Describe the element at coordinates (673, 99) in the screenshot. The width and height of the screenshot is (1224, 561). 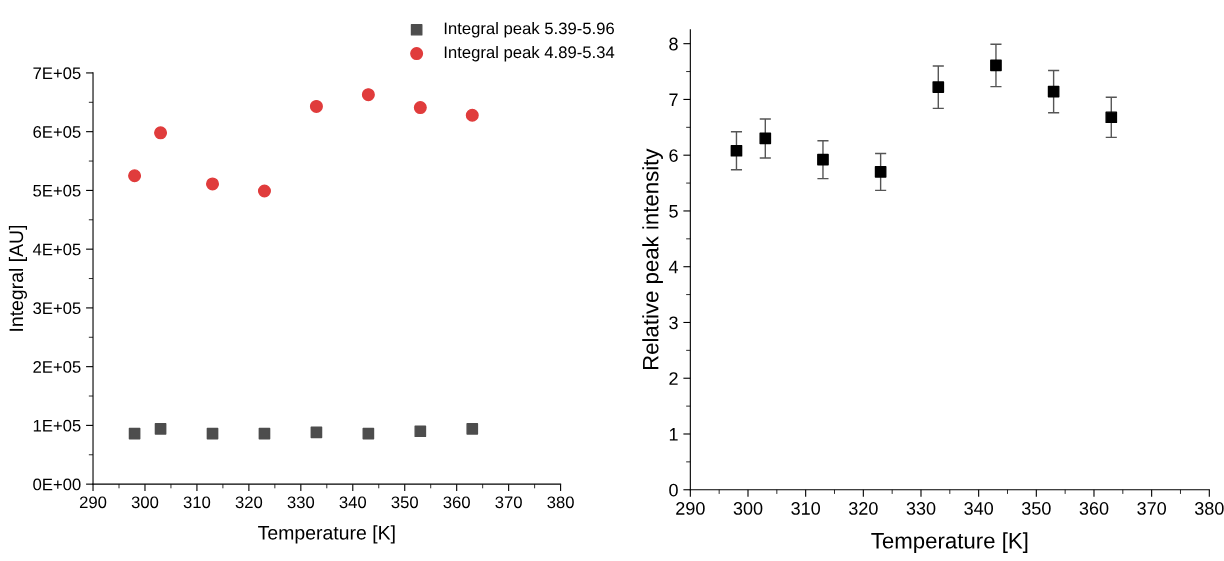
I see `y-tick-label: 7` at that location.